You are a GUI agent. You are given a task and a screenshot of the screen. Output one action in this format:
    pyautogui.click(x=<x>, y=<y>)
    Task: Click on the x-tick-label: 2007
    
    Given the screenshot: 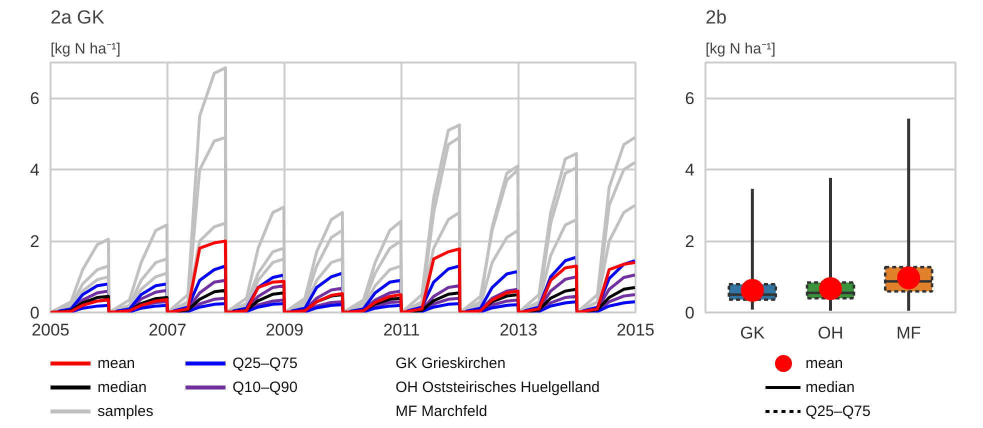 What is the action you would take?
    pyautogui.click(x=167, y=330)
    